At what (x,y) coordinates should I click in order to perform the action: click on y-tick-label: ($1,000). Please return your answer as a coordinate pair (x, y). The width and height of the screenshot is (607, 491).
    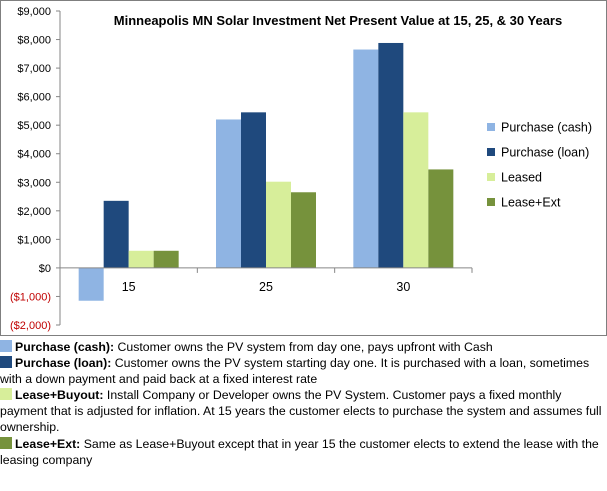
    Looking at the image, I should click on (30, 297).